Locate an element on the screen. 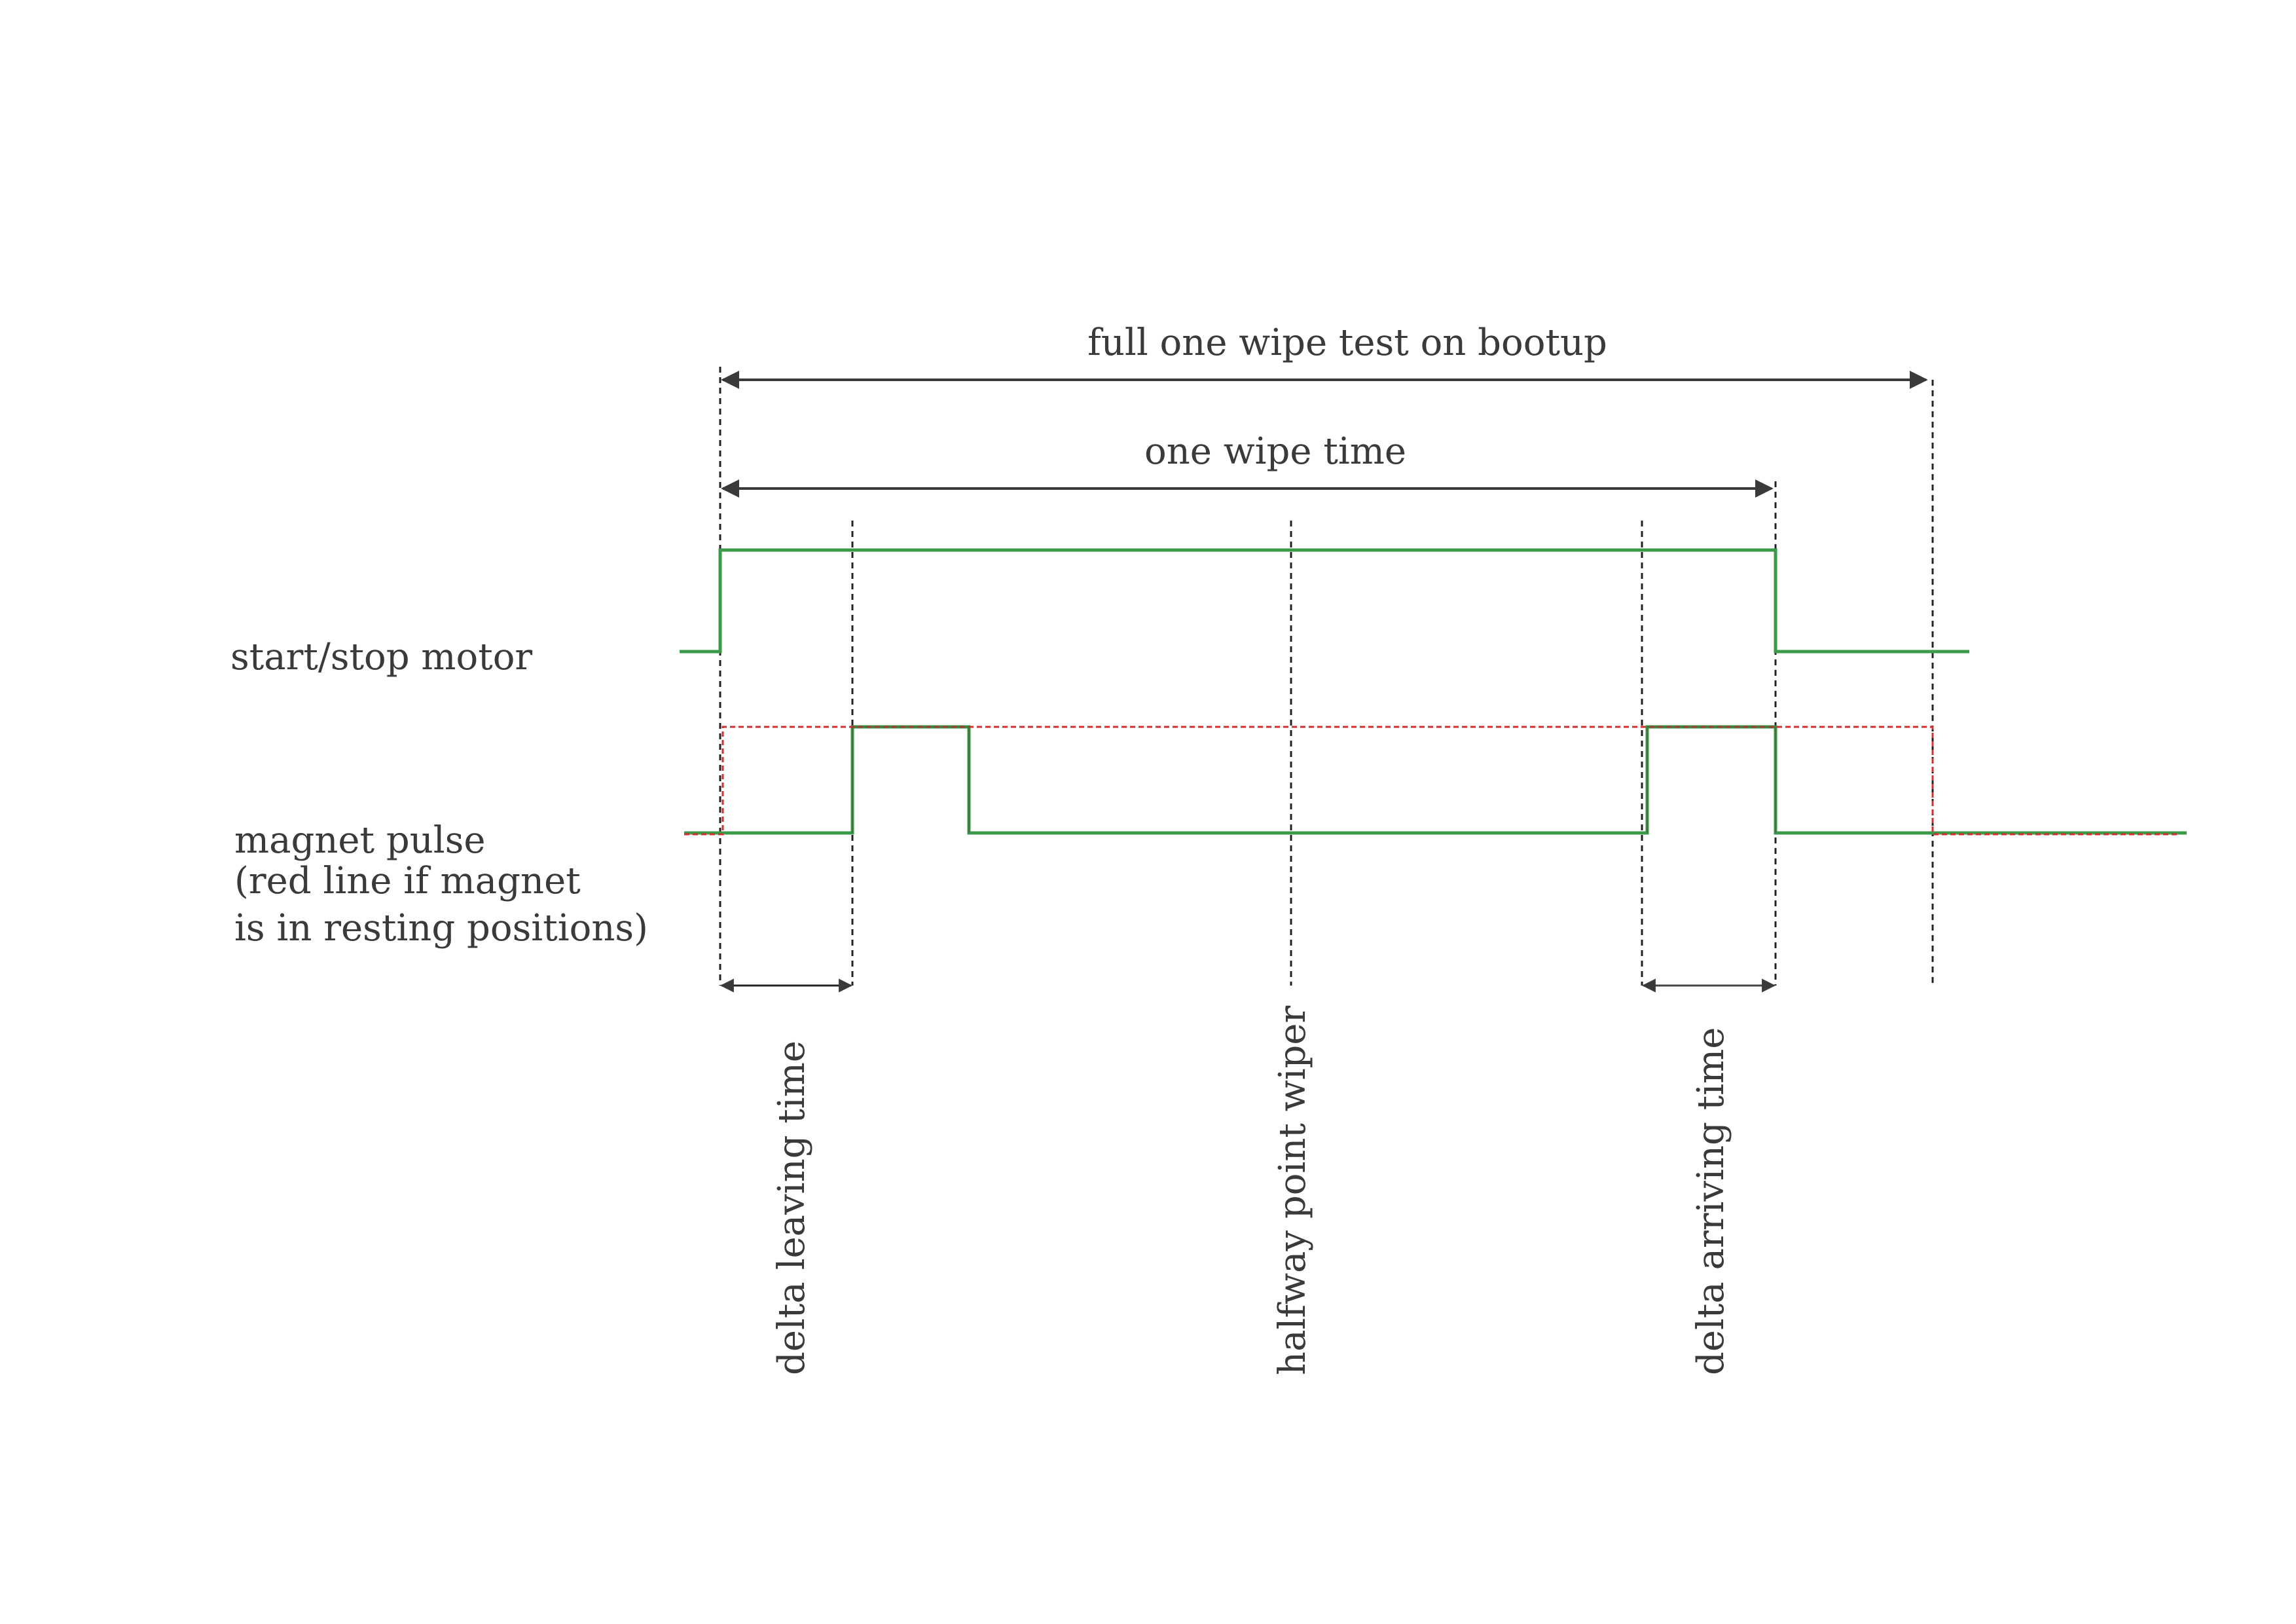 Image resolution: width=2296 pixels, height=1624 pixels. full-wipe-label: full one wipe test on bootup is located at coordinates (1347, 343).